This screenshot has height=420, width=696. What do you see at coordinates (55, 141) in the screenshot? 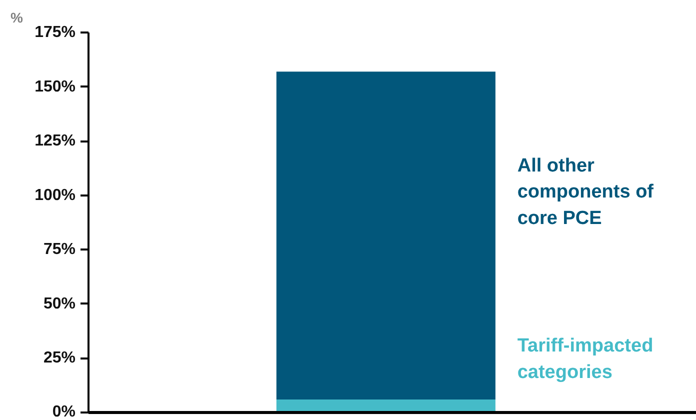
I see `y-tick-label: 125%` at bounding box center [55, 141].